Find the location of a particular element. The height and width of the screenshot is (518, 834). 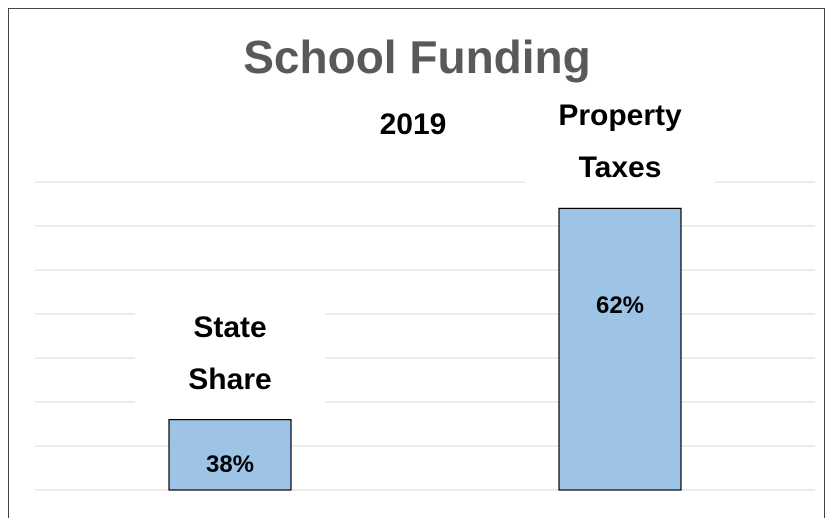

chart-subtitle: 2019 is located at coordinates (413, 124).